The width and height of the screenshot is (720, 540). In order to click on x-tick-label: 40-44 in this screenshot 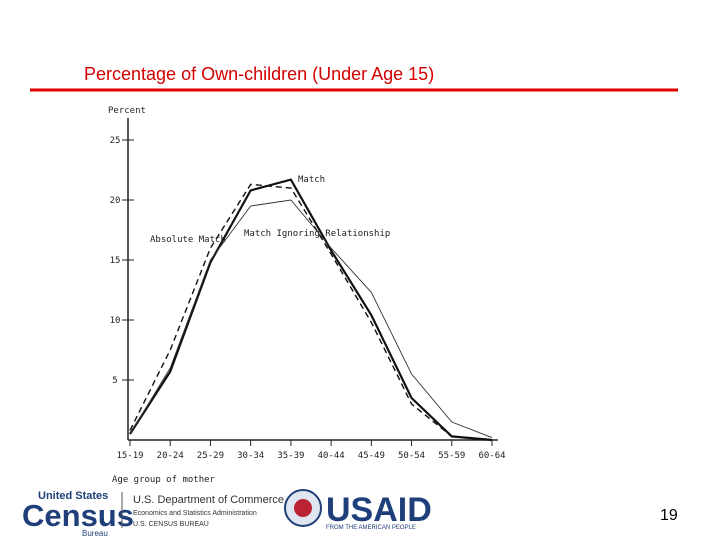, I will do `click(331, 456)`.